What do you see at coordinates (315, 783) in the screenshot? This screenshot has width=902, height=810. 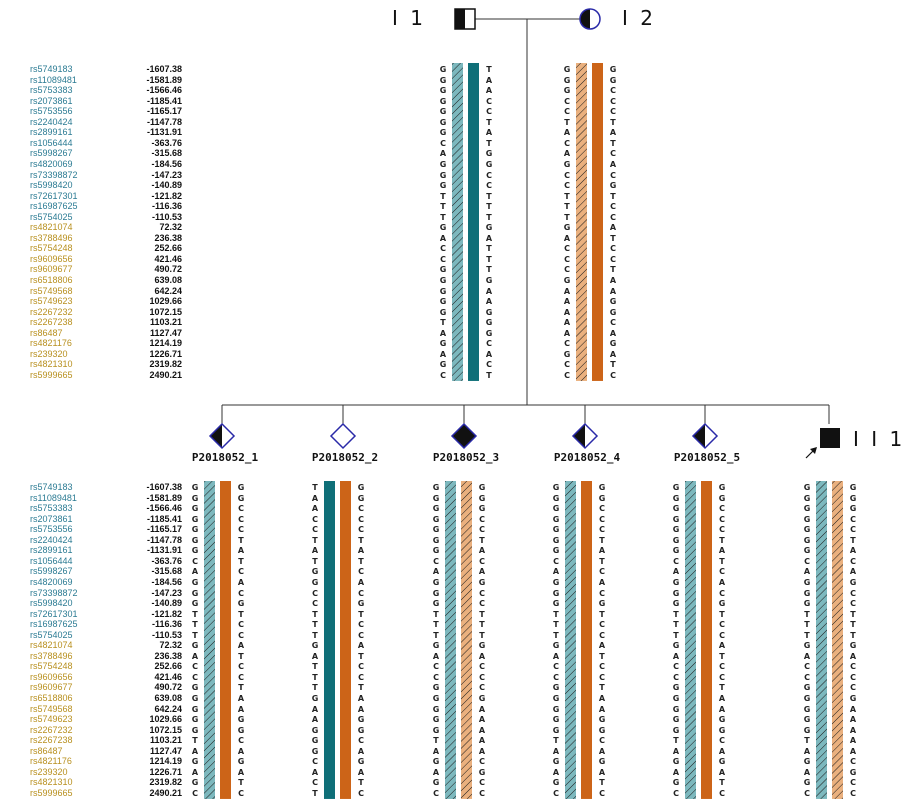 I see `child-2-hap1-allele: C` at bounding box center [315, 783].